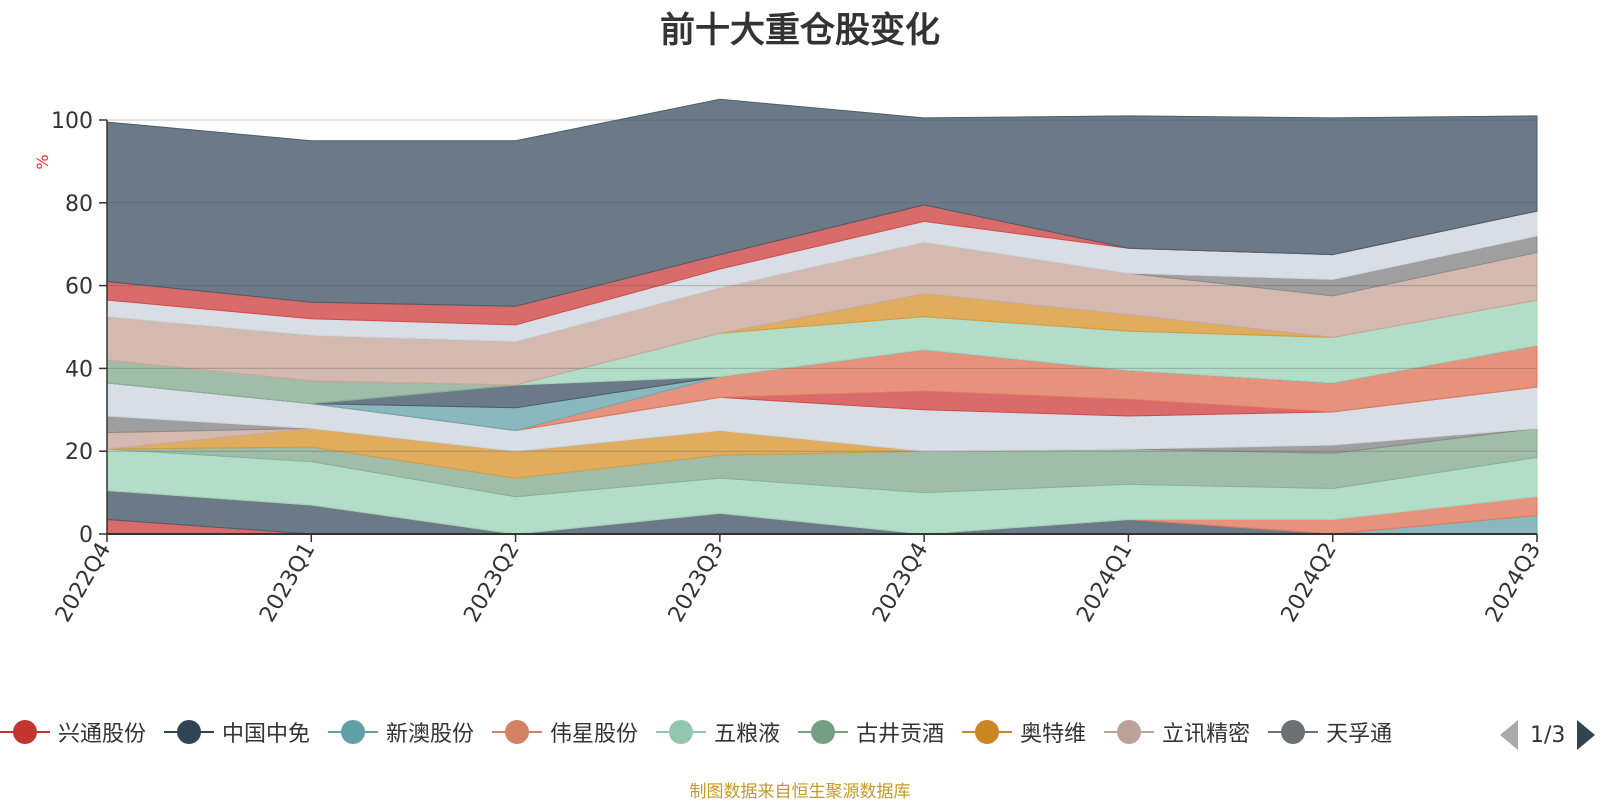 The width and height of the screenshot is (1600, 802). I want to click on legend: 兴通股份 中国中免 新澳股份 伟星股份 五粮液 古井贡酒 奥特维 立讯精密 天孚通, so click(740, 732).